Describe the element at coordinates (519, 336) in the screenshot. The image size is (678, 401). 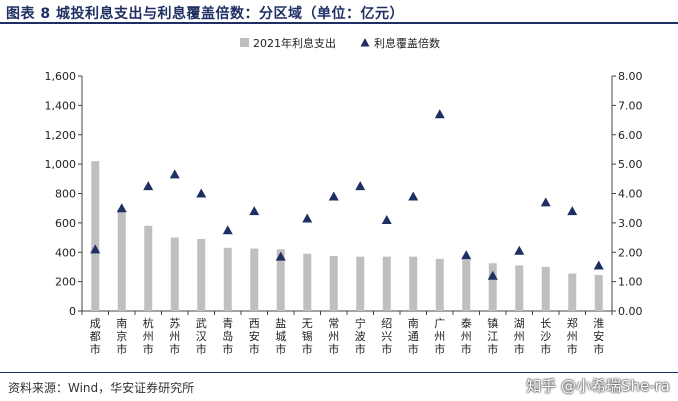
I see `x-tick-label: 湖州市` at that location.